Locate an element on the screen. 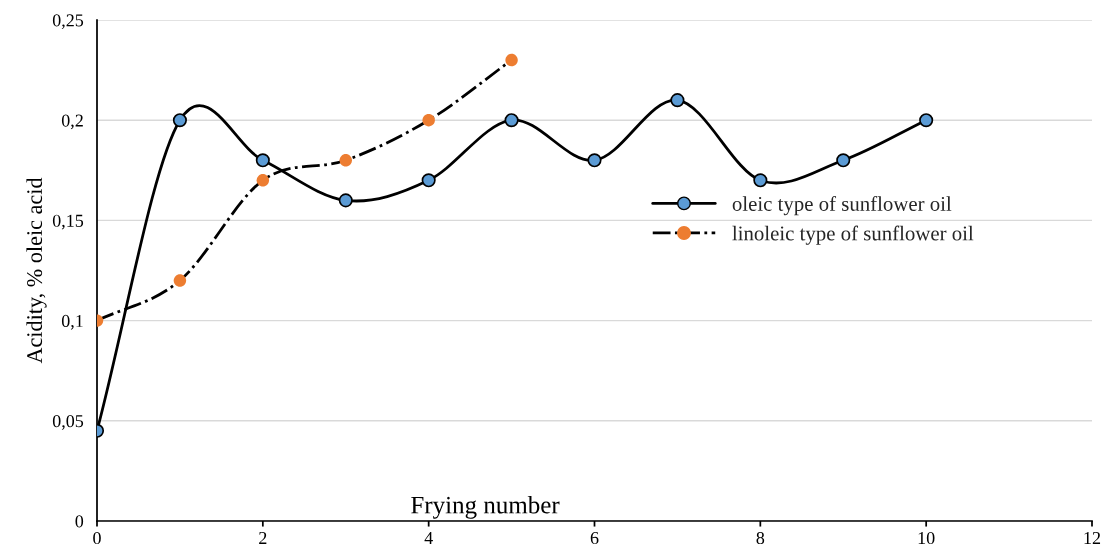 The image size is (1109, 558). y-tick-label: 0,2 is located at coordinates (72, 122).